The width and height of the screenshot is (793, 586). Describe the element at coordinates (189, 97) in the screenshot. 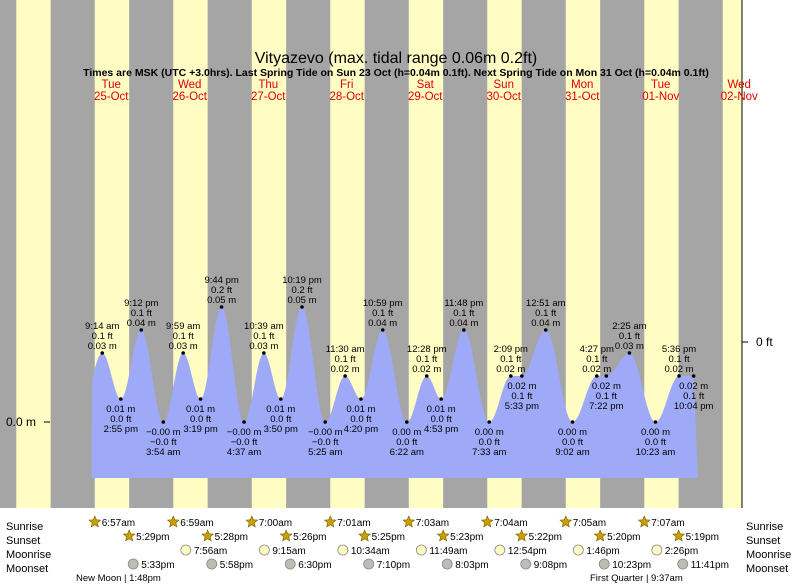

I see `day-date-label: 26-Oct` at that location.